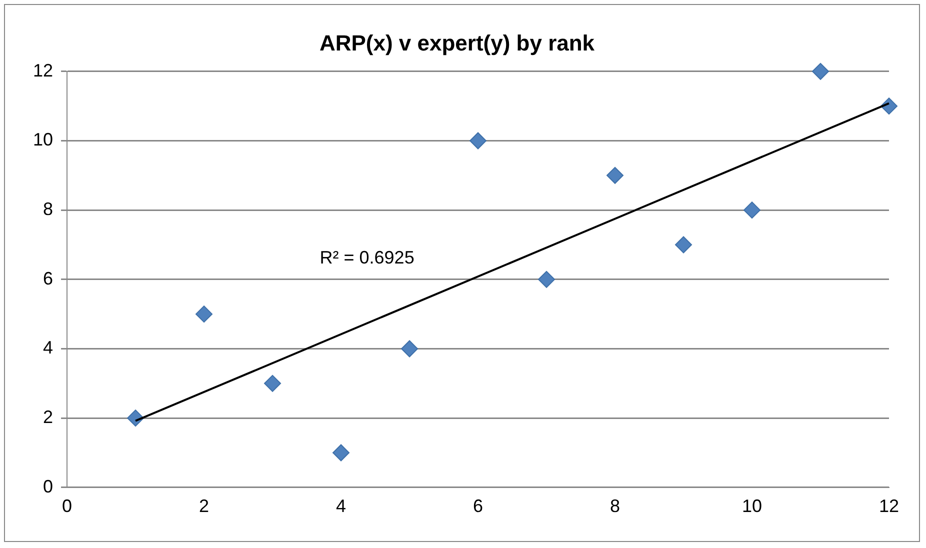 Image resolution: width=926 pixels, height=548 pixels. I want to click on x-tick-label: 0, so click(67, 506).